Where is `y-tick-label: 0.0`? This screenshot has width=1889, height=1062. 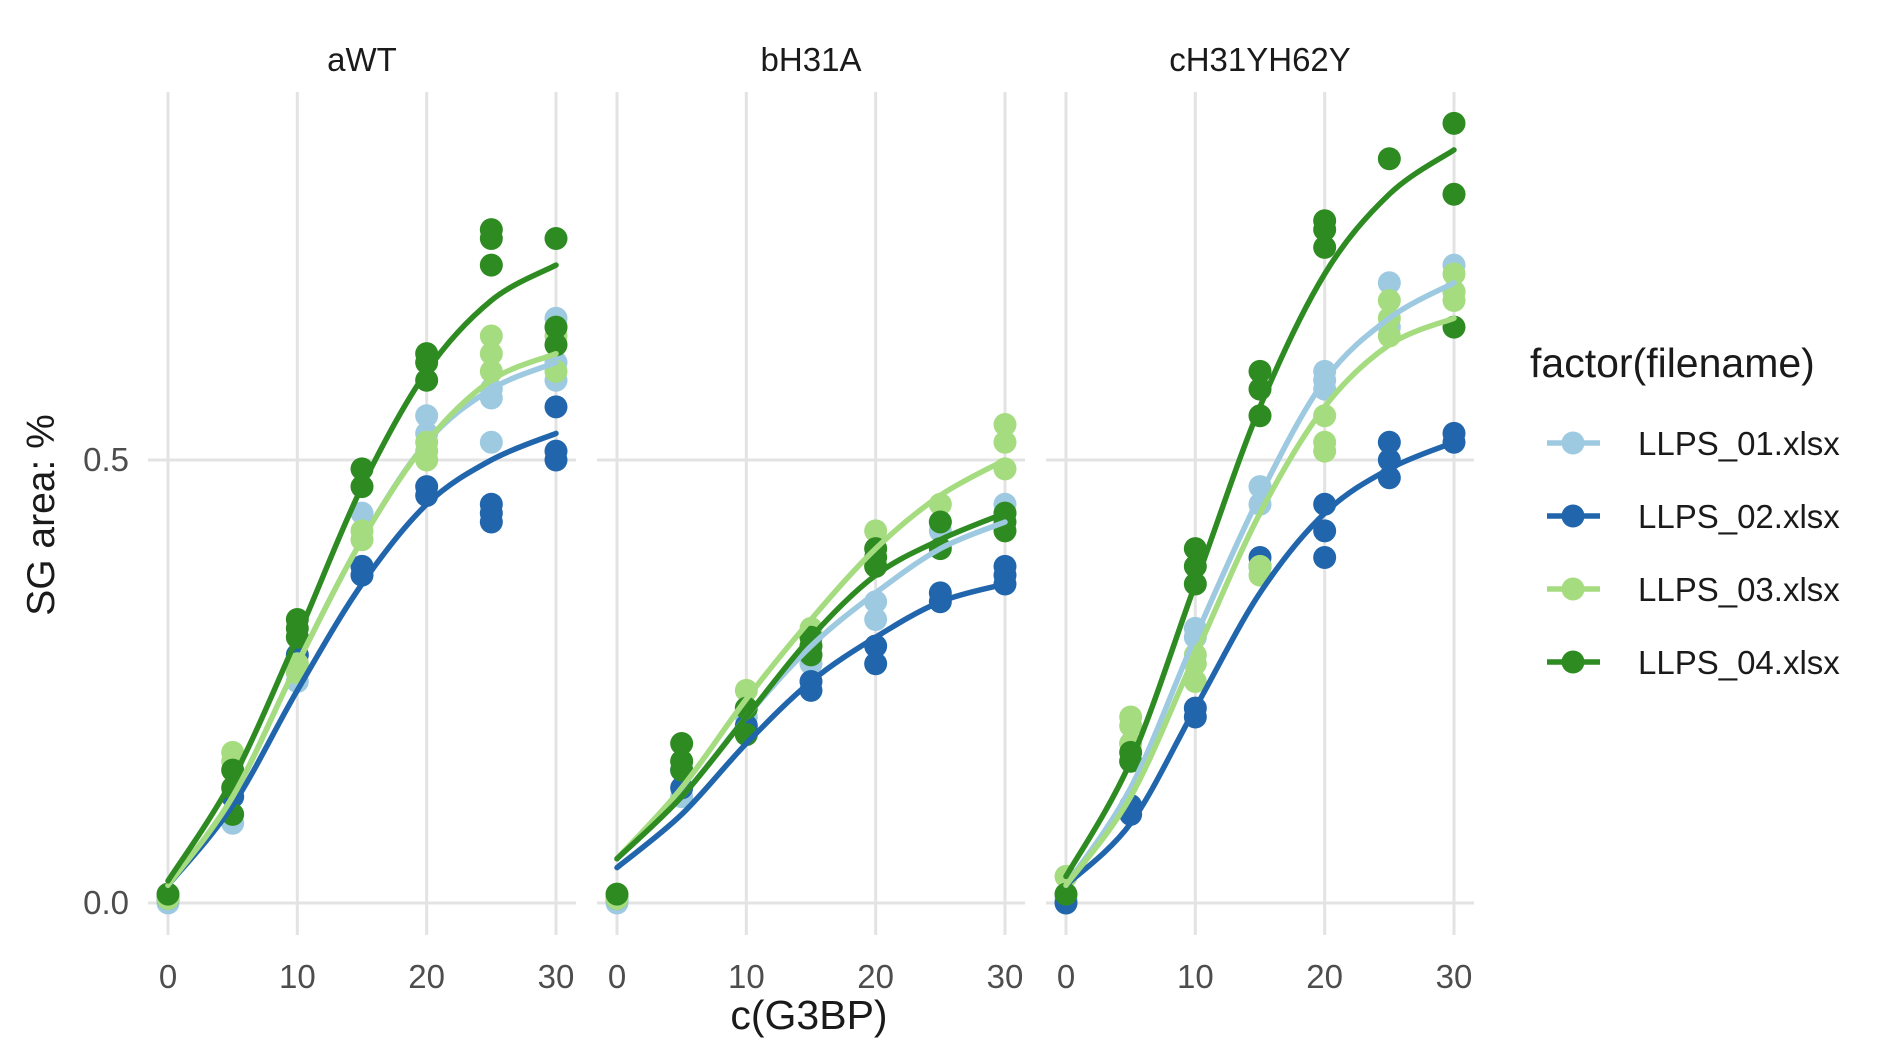 y-tick-label: 0.0 is located at coordinates (106, 902).